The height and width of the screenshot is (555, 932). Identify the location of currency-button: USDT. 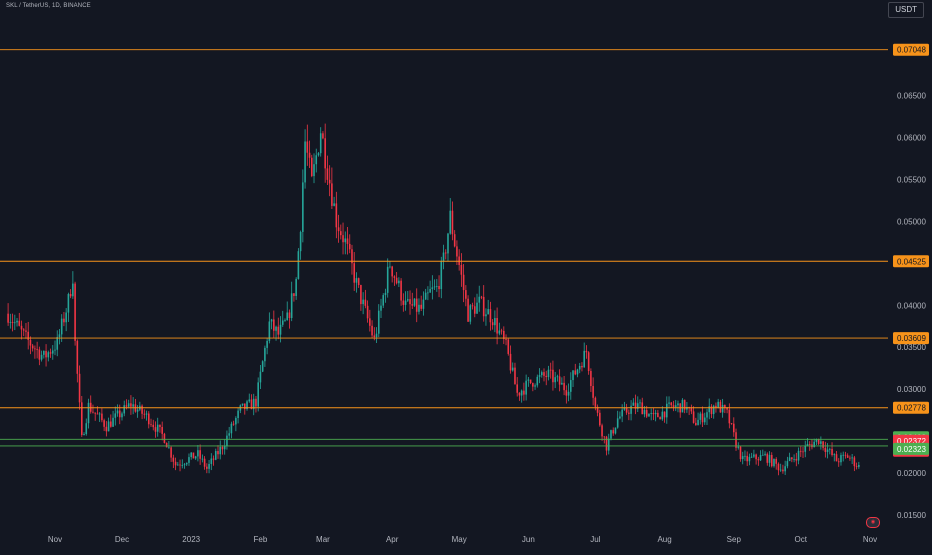
(906, 10).